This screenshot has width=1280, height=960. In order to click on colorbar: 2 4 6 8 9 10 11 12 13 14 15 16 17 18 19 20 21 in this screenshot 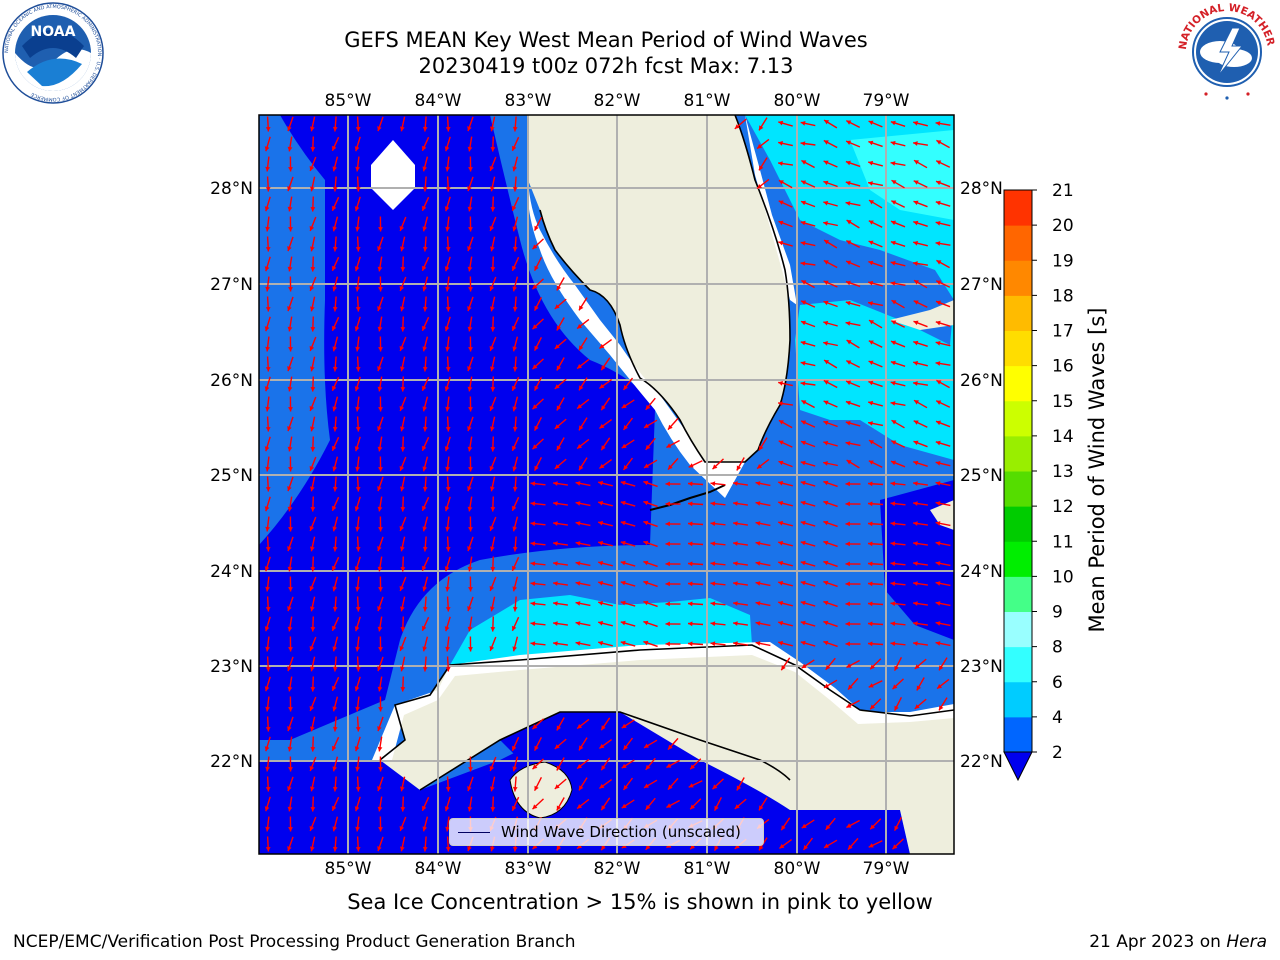, I will do `click(1038, 481)`.